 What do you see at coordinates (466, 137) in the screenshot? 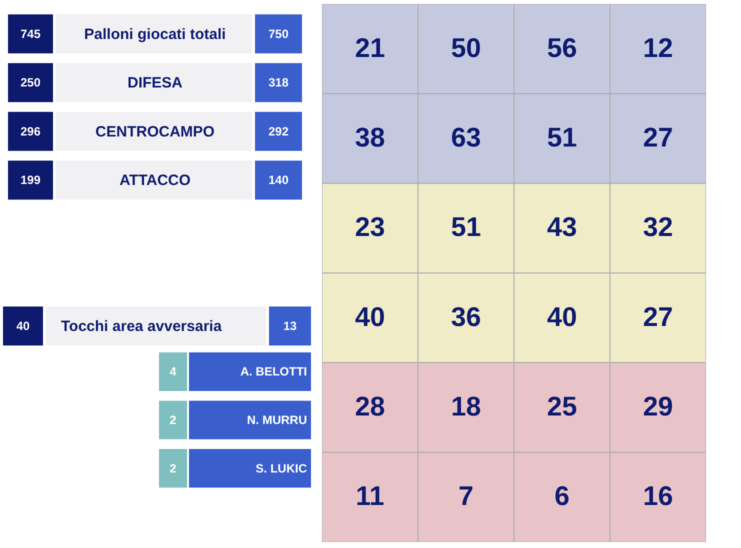
I see `data-label: 63` at bounding box center [466, 137].